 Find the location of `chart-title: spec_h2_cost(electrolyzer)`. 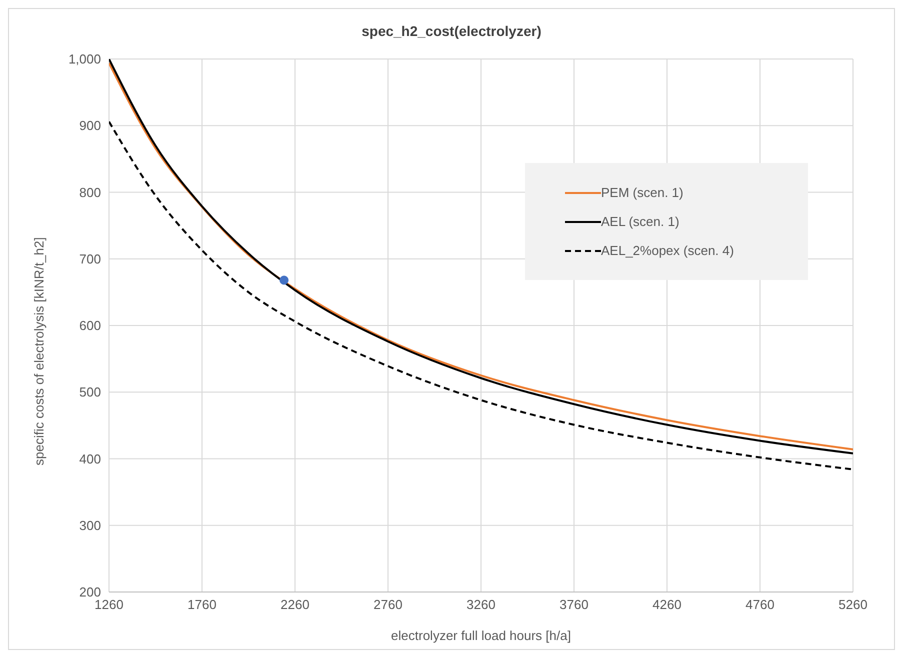

chart-title: spec_h2_cost(electrolyzer) is located at coordinates (451, 31).